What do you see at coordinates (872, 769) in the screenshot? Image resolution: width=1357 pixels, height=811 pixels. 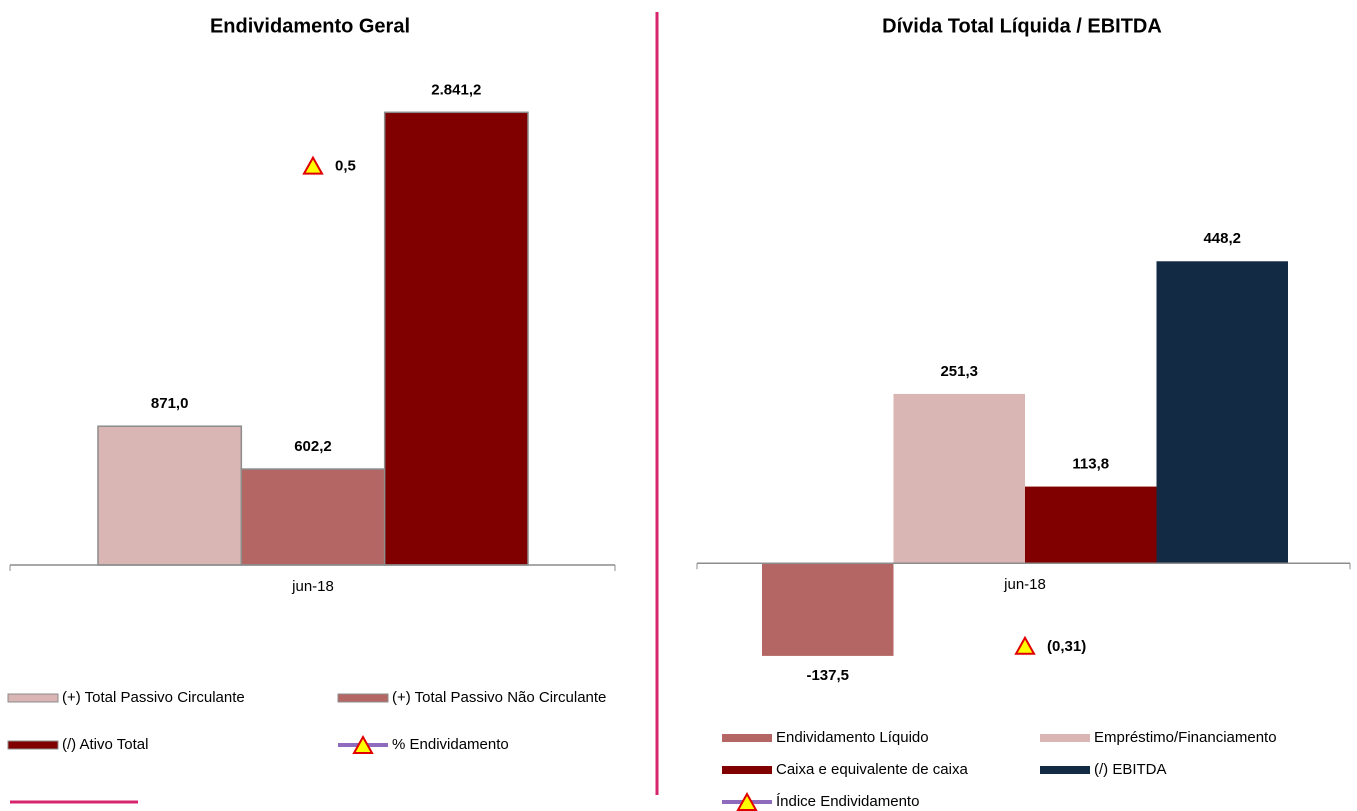 I see `legend-label: Caixa e equivalente de caixa` at bounding box center [872, 769].